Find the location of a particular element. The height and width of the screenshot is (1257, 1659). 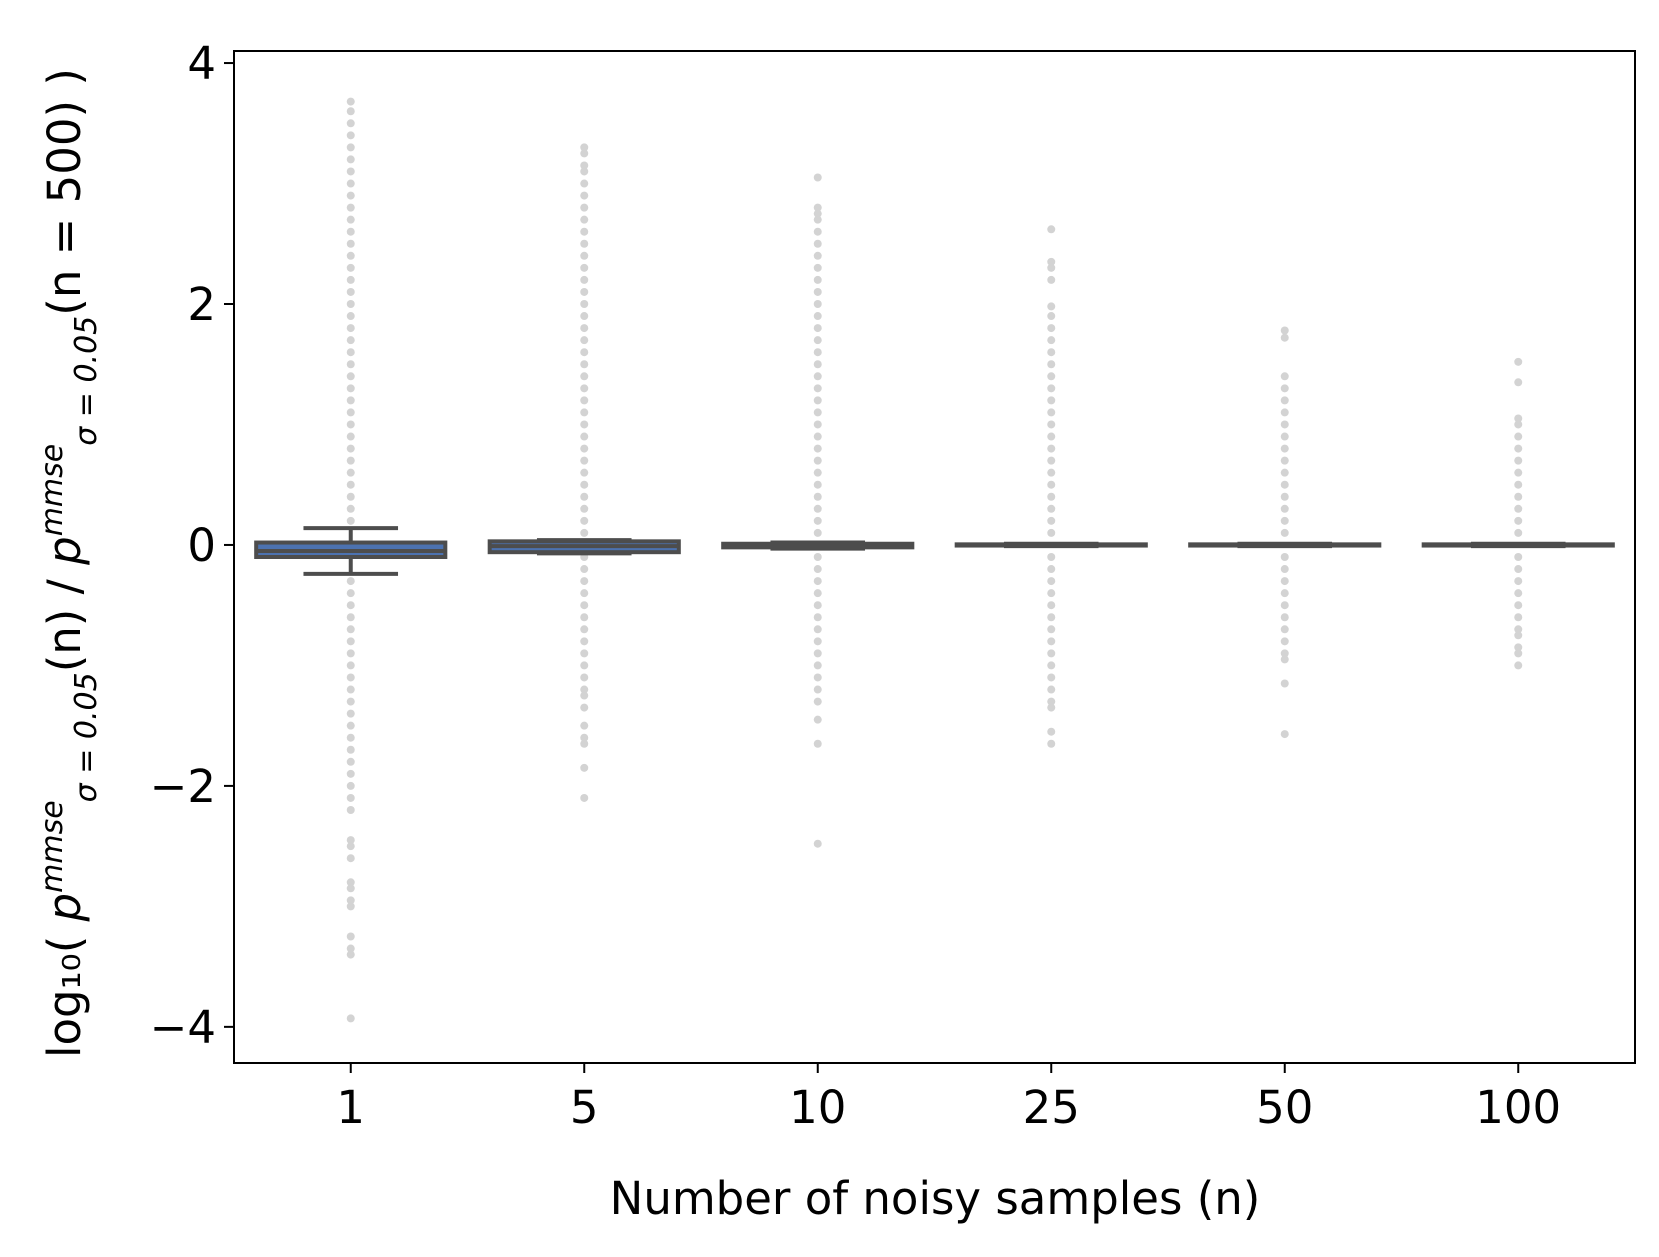

y-label-part: mmse is located at coordinates (52, 490).